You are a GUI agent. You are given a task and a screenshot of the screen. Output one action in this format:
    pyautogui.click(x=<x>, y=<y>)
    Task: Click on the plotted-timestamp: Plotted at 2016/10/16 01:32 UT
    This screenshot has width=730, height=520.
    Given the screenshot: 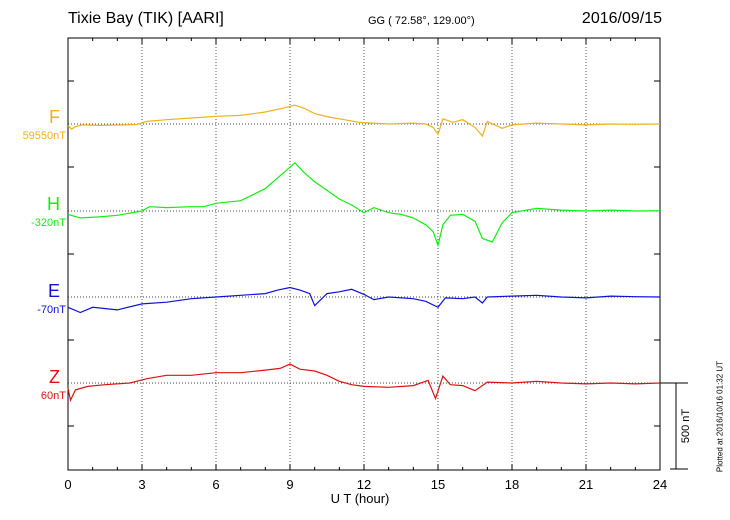 What is the action you would take?
    pyautogui.click(x=720, y=416)
    